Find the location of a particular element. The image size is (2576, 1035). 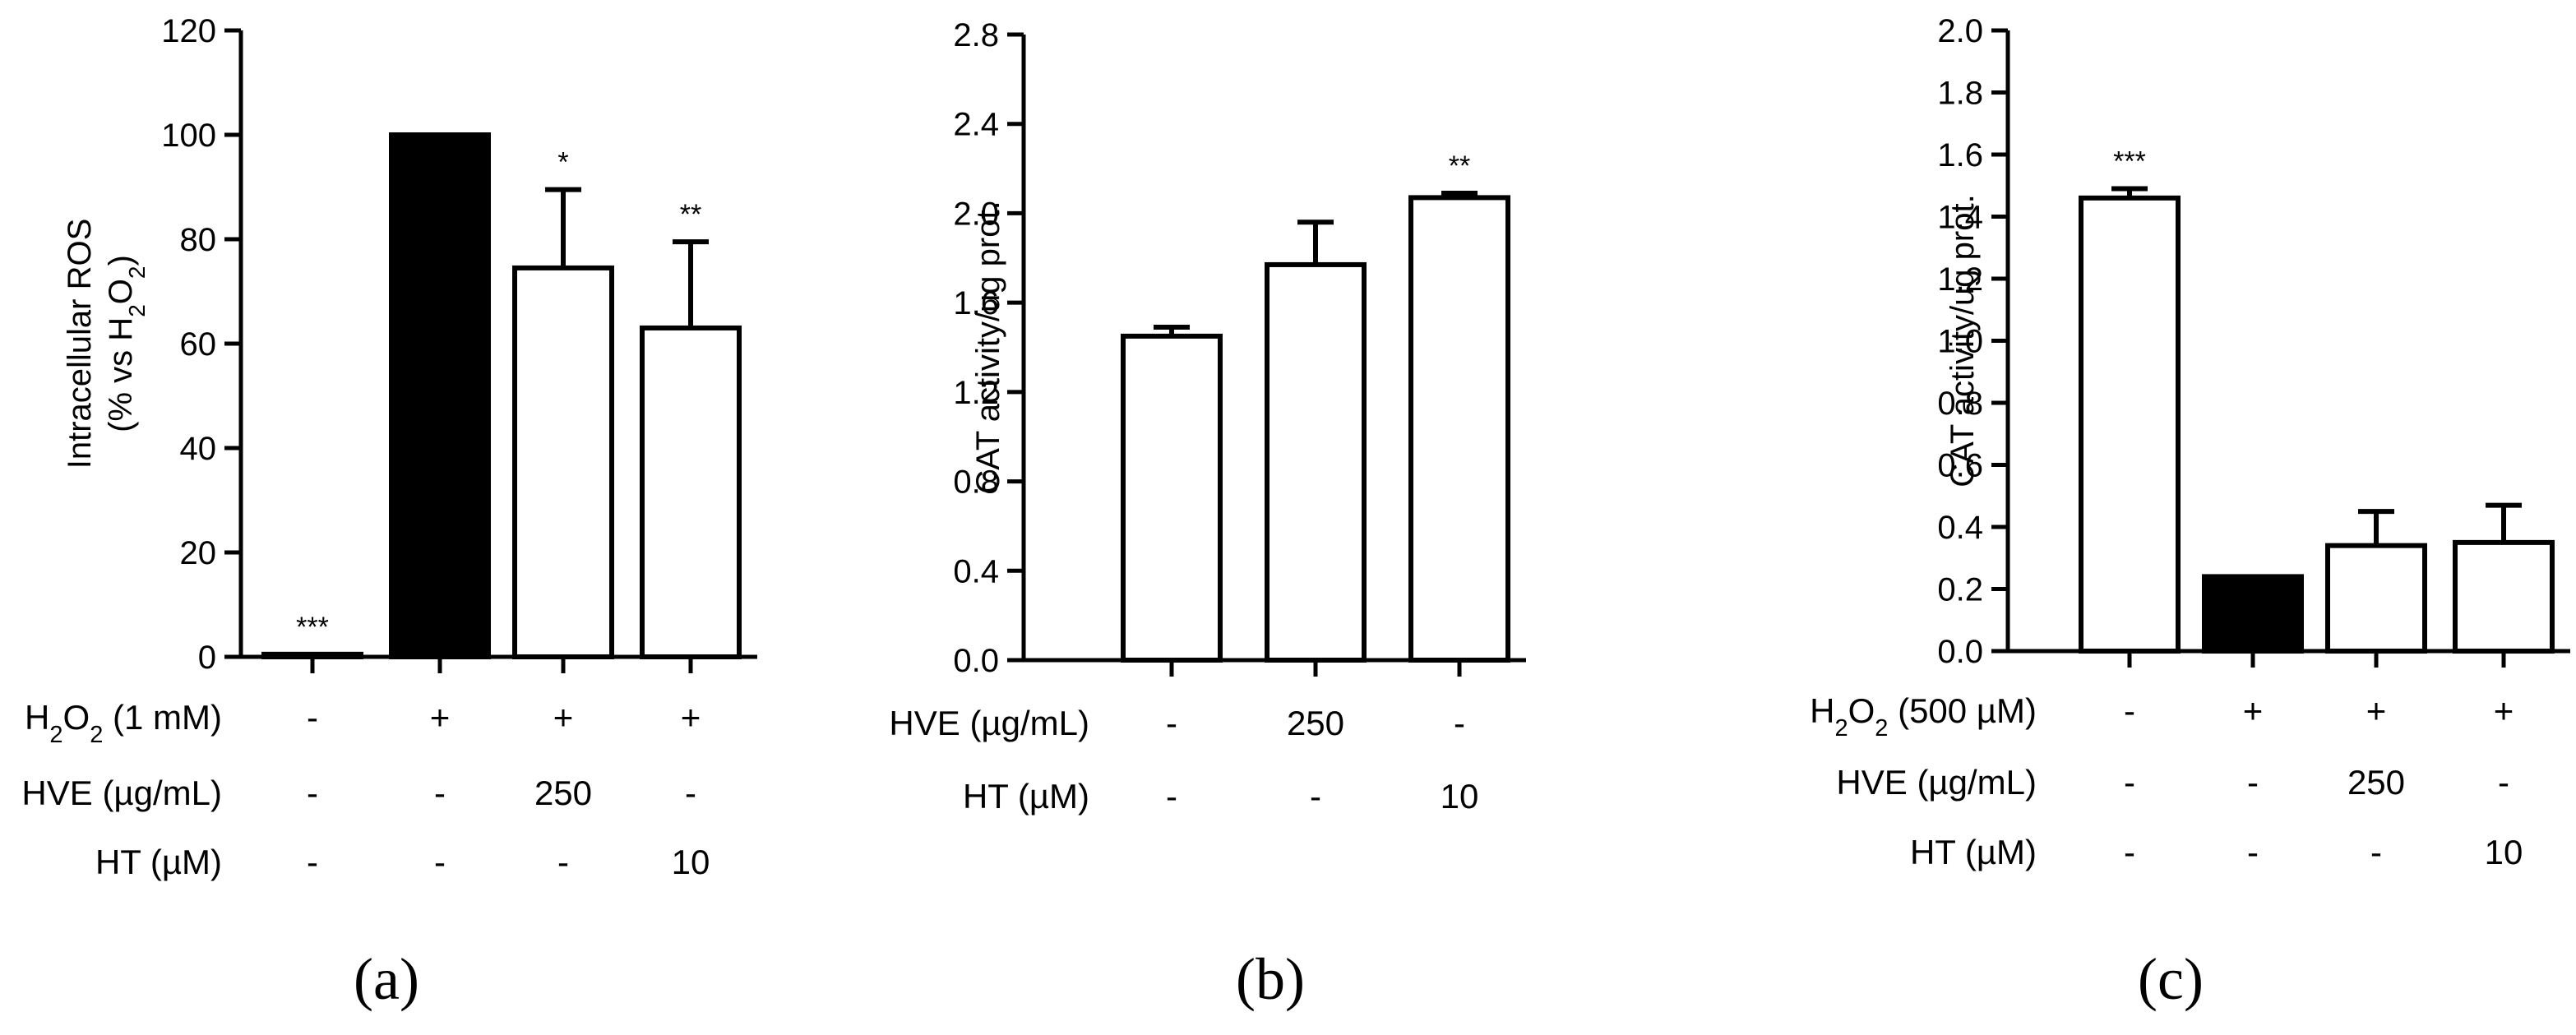

y-axis-label-units: (% vs H2O2) is located at coordinates (126, 343).